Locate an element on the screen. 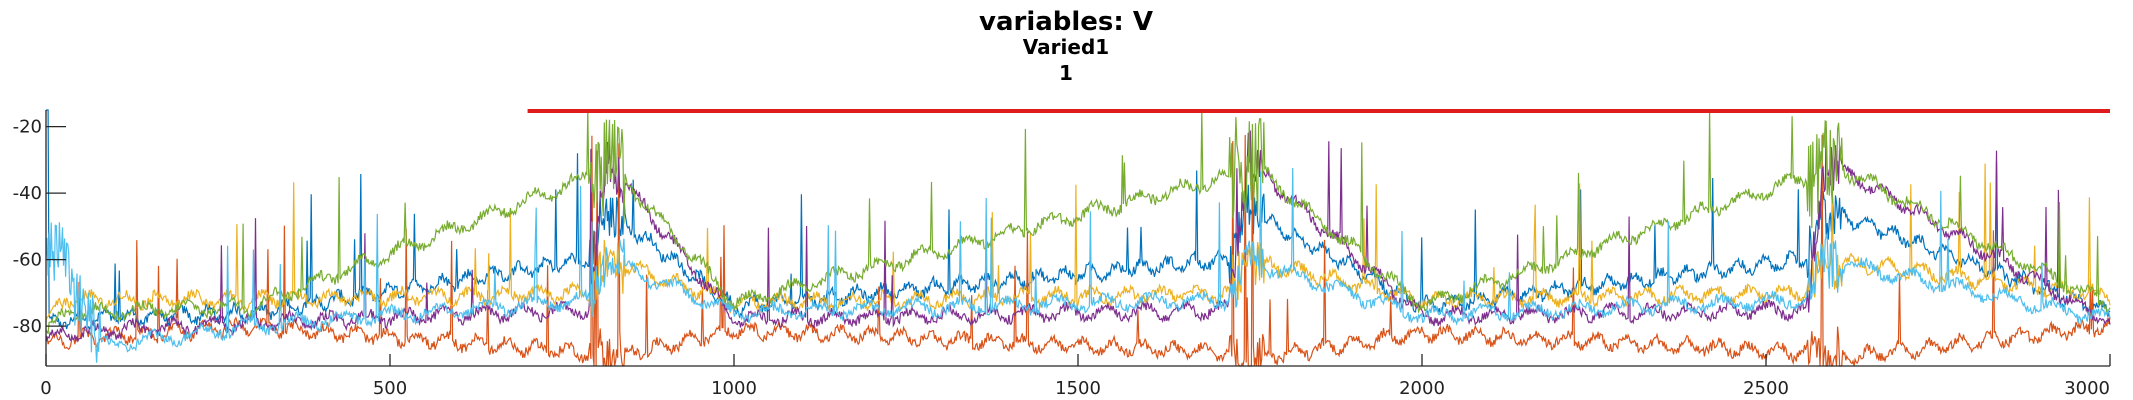  x-tick-label: 2500 is located at coordinates (1766, 388).